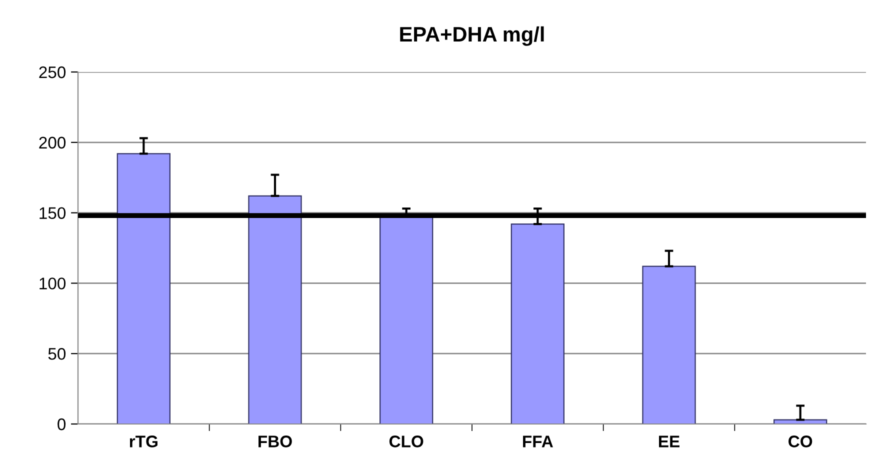 The width and height of the screenshot is (869, 464). I want to click on x-tick-label: rTG, so click(144, 442).